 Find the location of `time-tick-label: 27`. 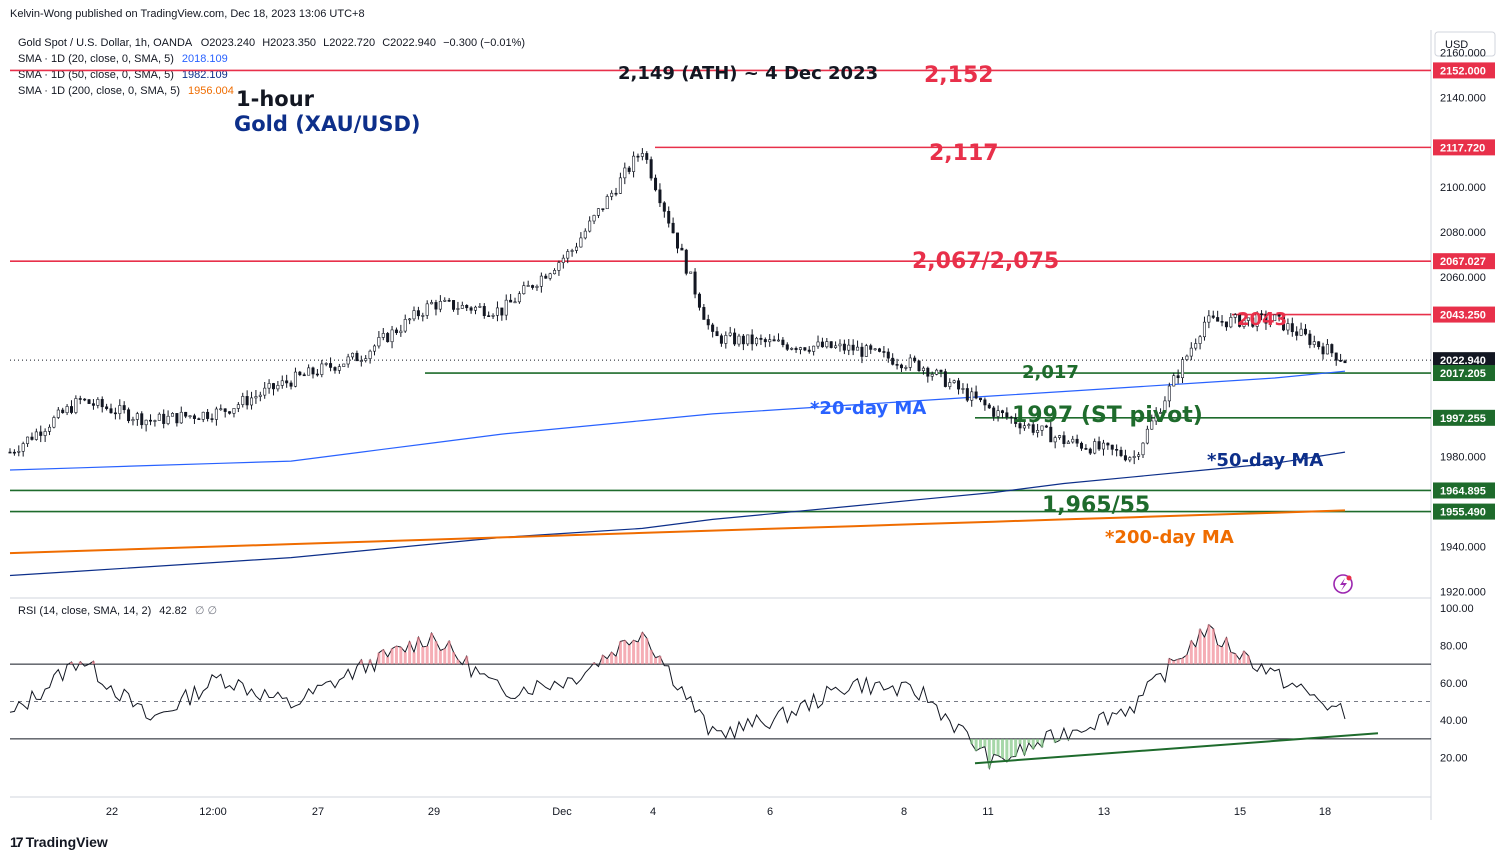

time-tick-label: 27 is located at coordinates (318, 812).